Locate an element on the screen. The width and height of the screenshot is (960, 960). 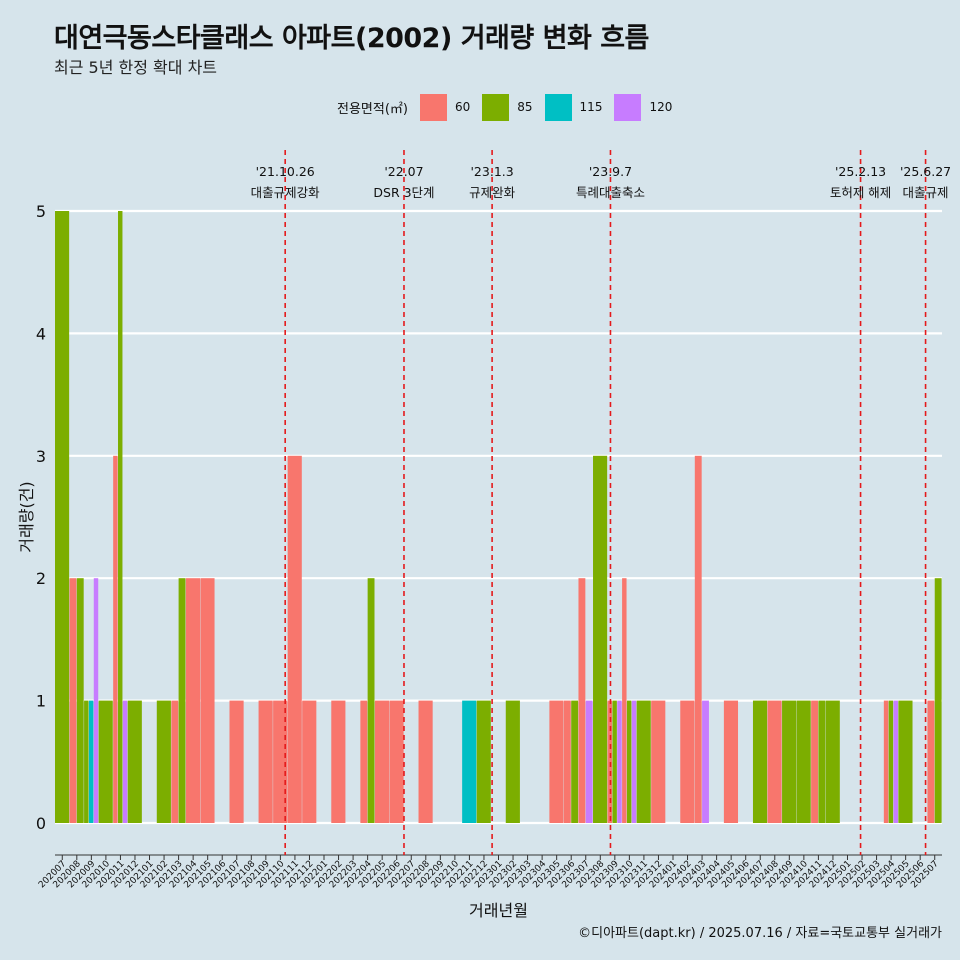
legend: 전용면적(㎡) 60 85 115 120 is located at coordinates (510, 107).